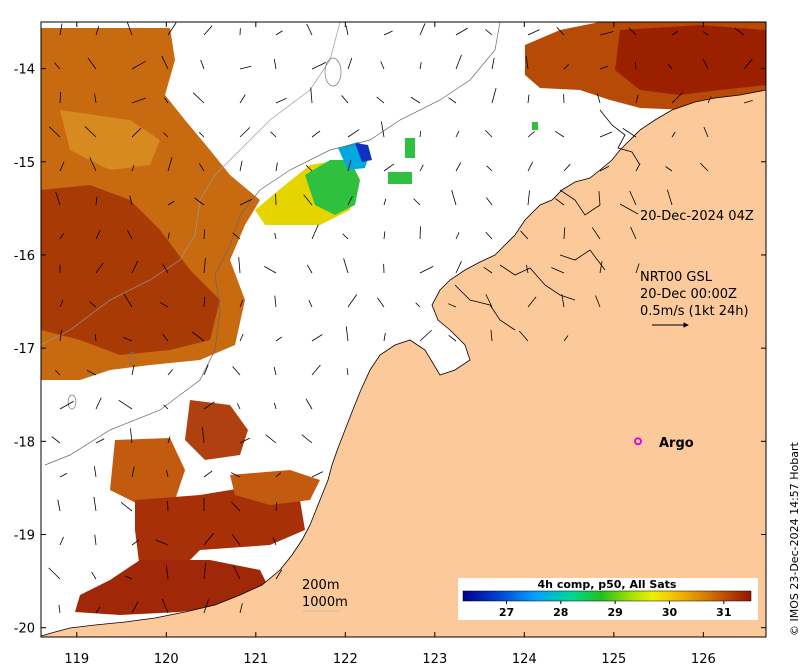  What do you see at coordinates (694, 311) in the screenshot?
I see `current-scale-label: 0.5m/s (1kt 24h)` at bounding box center [694, 311].